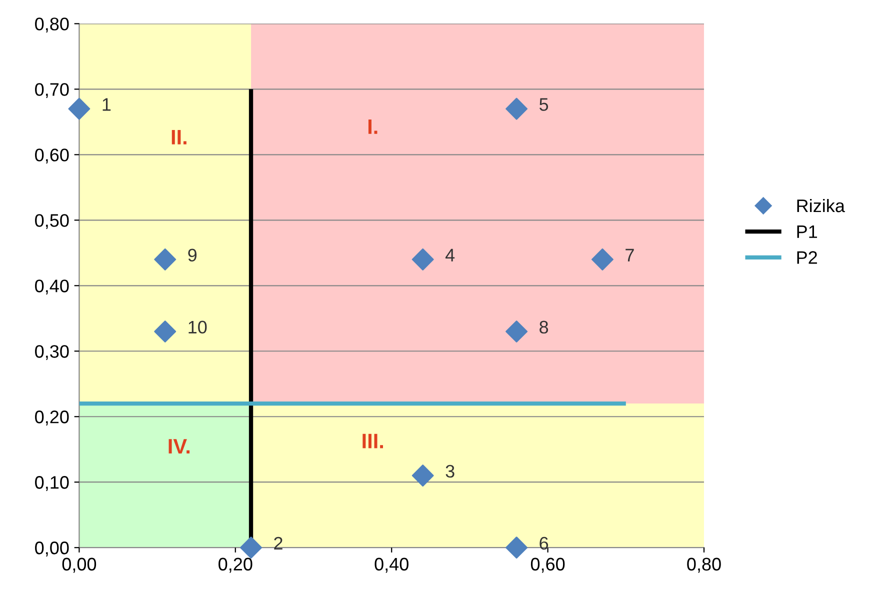  What do you see at coordinates (52, 418) in the screenshot?
I see `y-tick-label: 0,20` at bounding box center [52, 418].